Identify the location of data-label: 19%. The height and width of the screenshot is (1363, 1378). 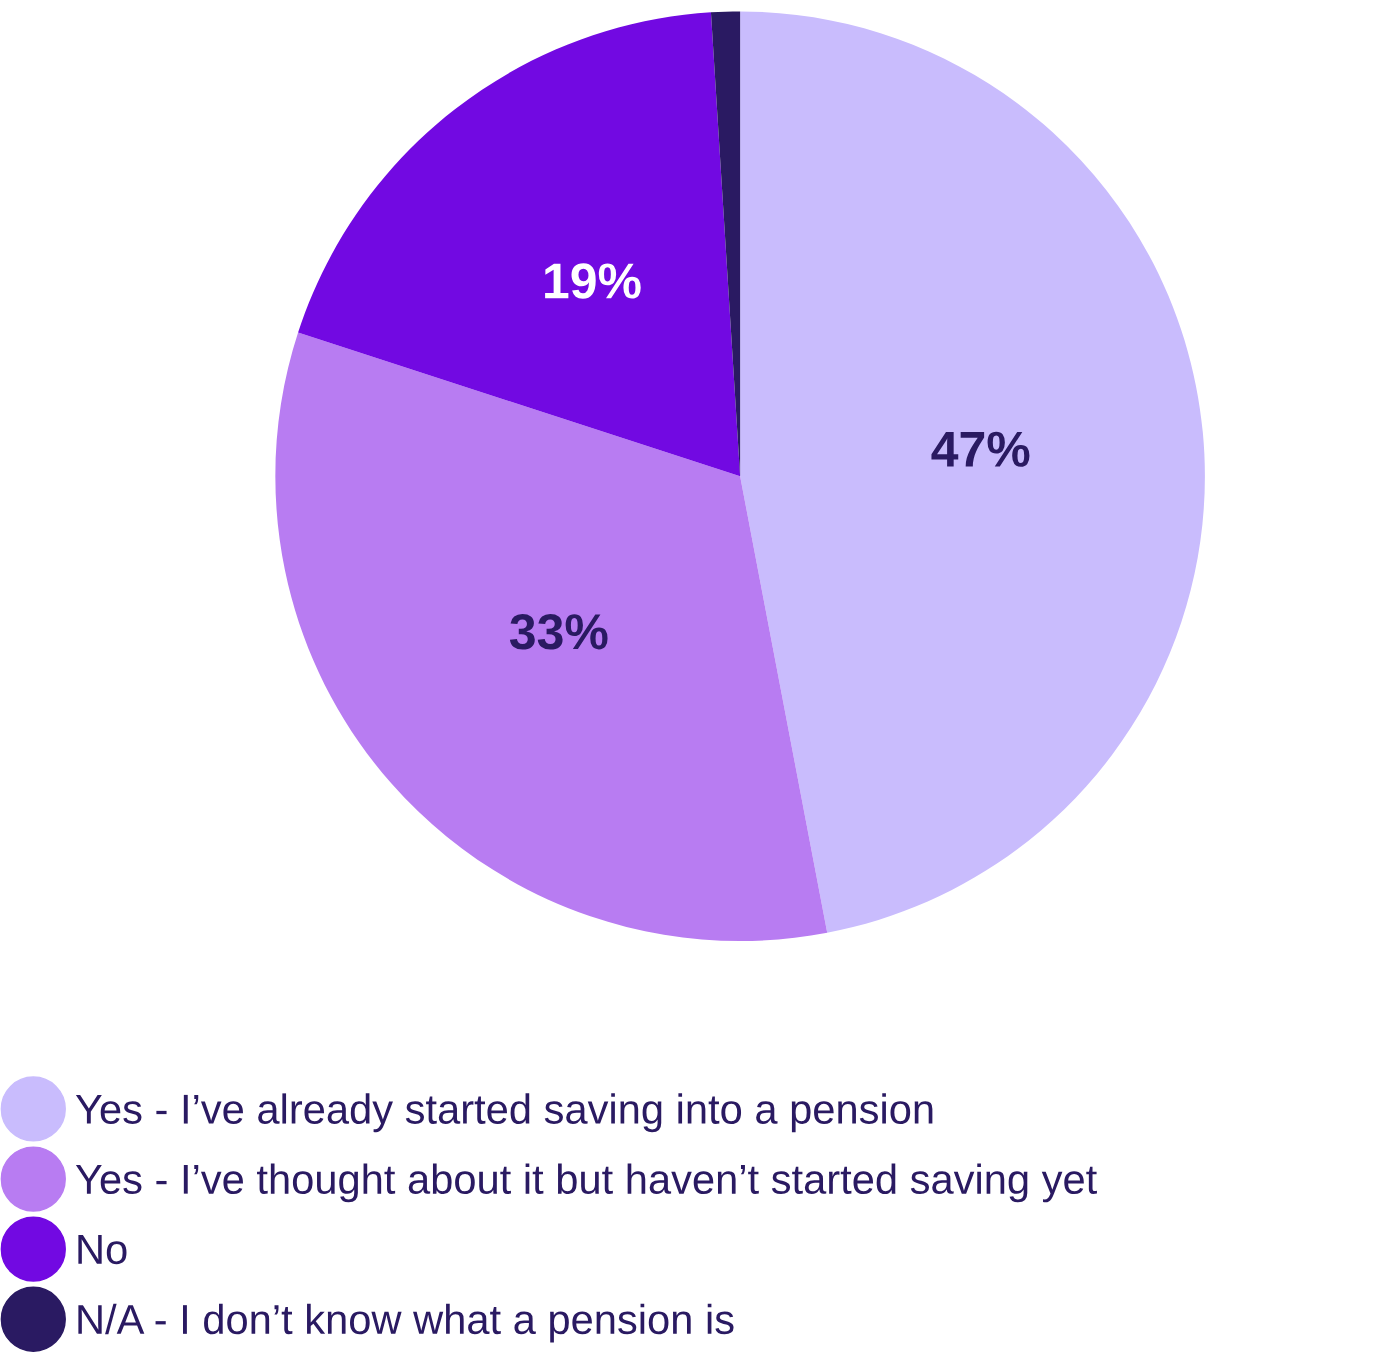
(593, 281).